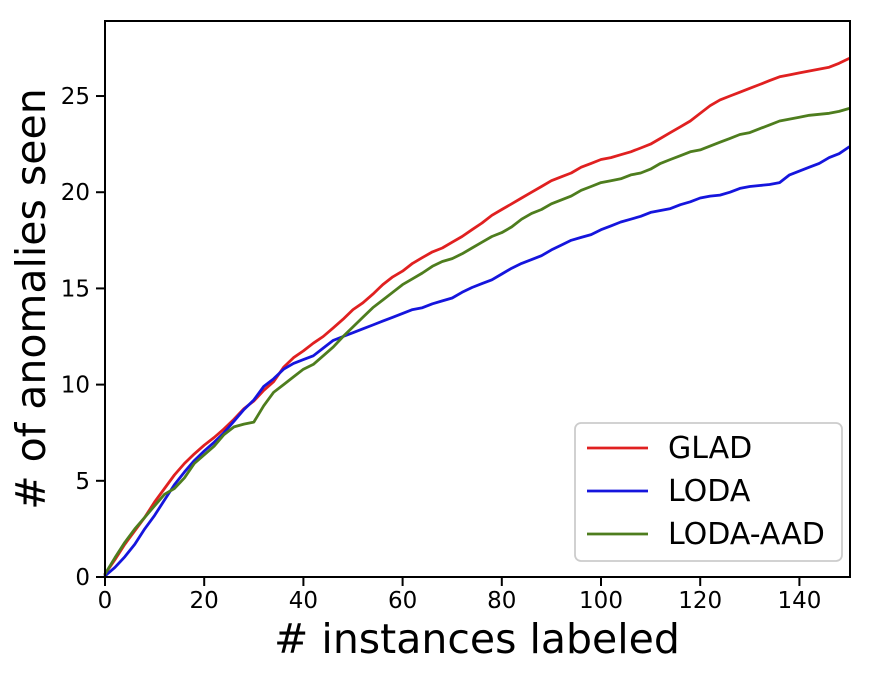  I want to click on x-tick-label: 100, so click(601, 601).